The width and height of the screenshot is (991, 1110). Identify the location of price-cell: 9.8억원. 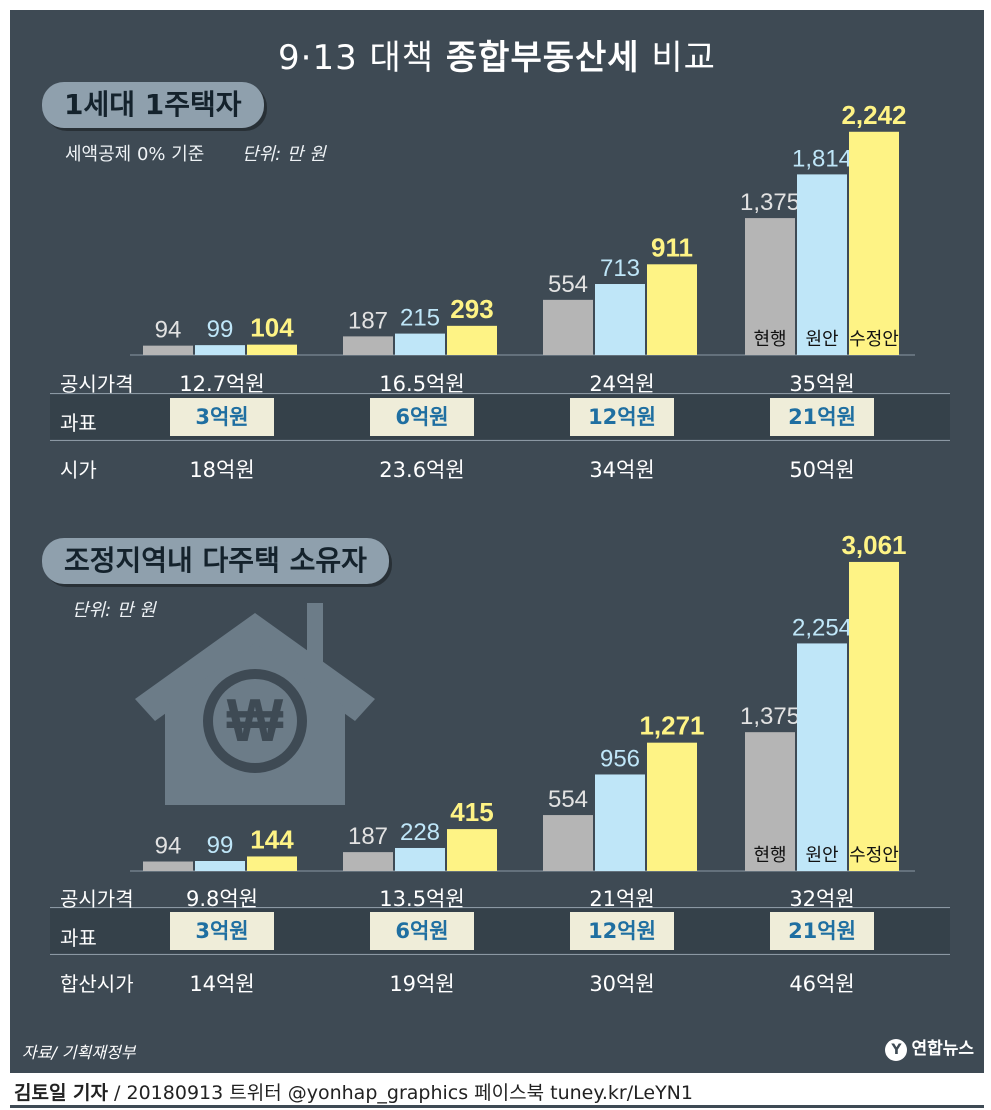
(222, 899).